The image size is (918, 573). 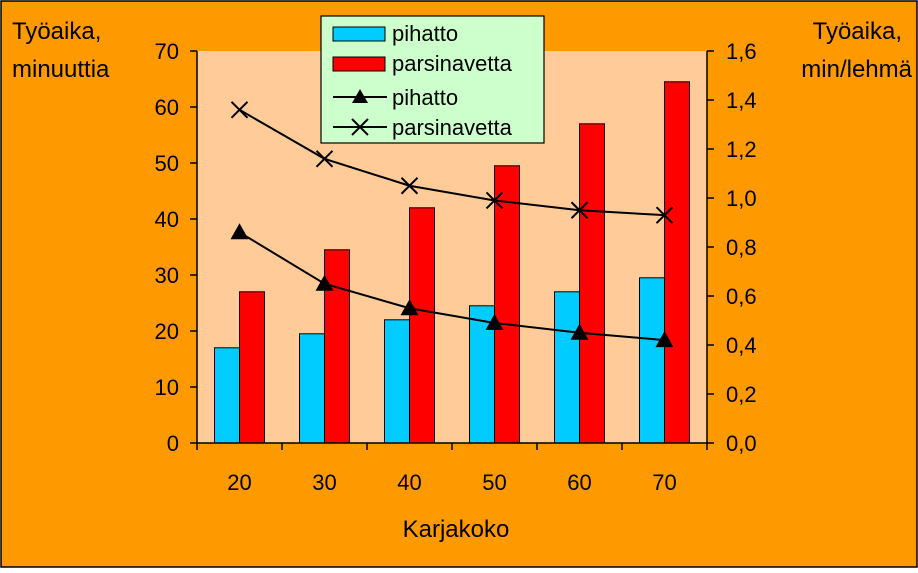 What do you see at coordinates (173, 443) in the screenshot?
I see `left-tick-label: 0` at bounding box center [173, 443].